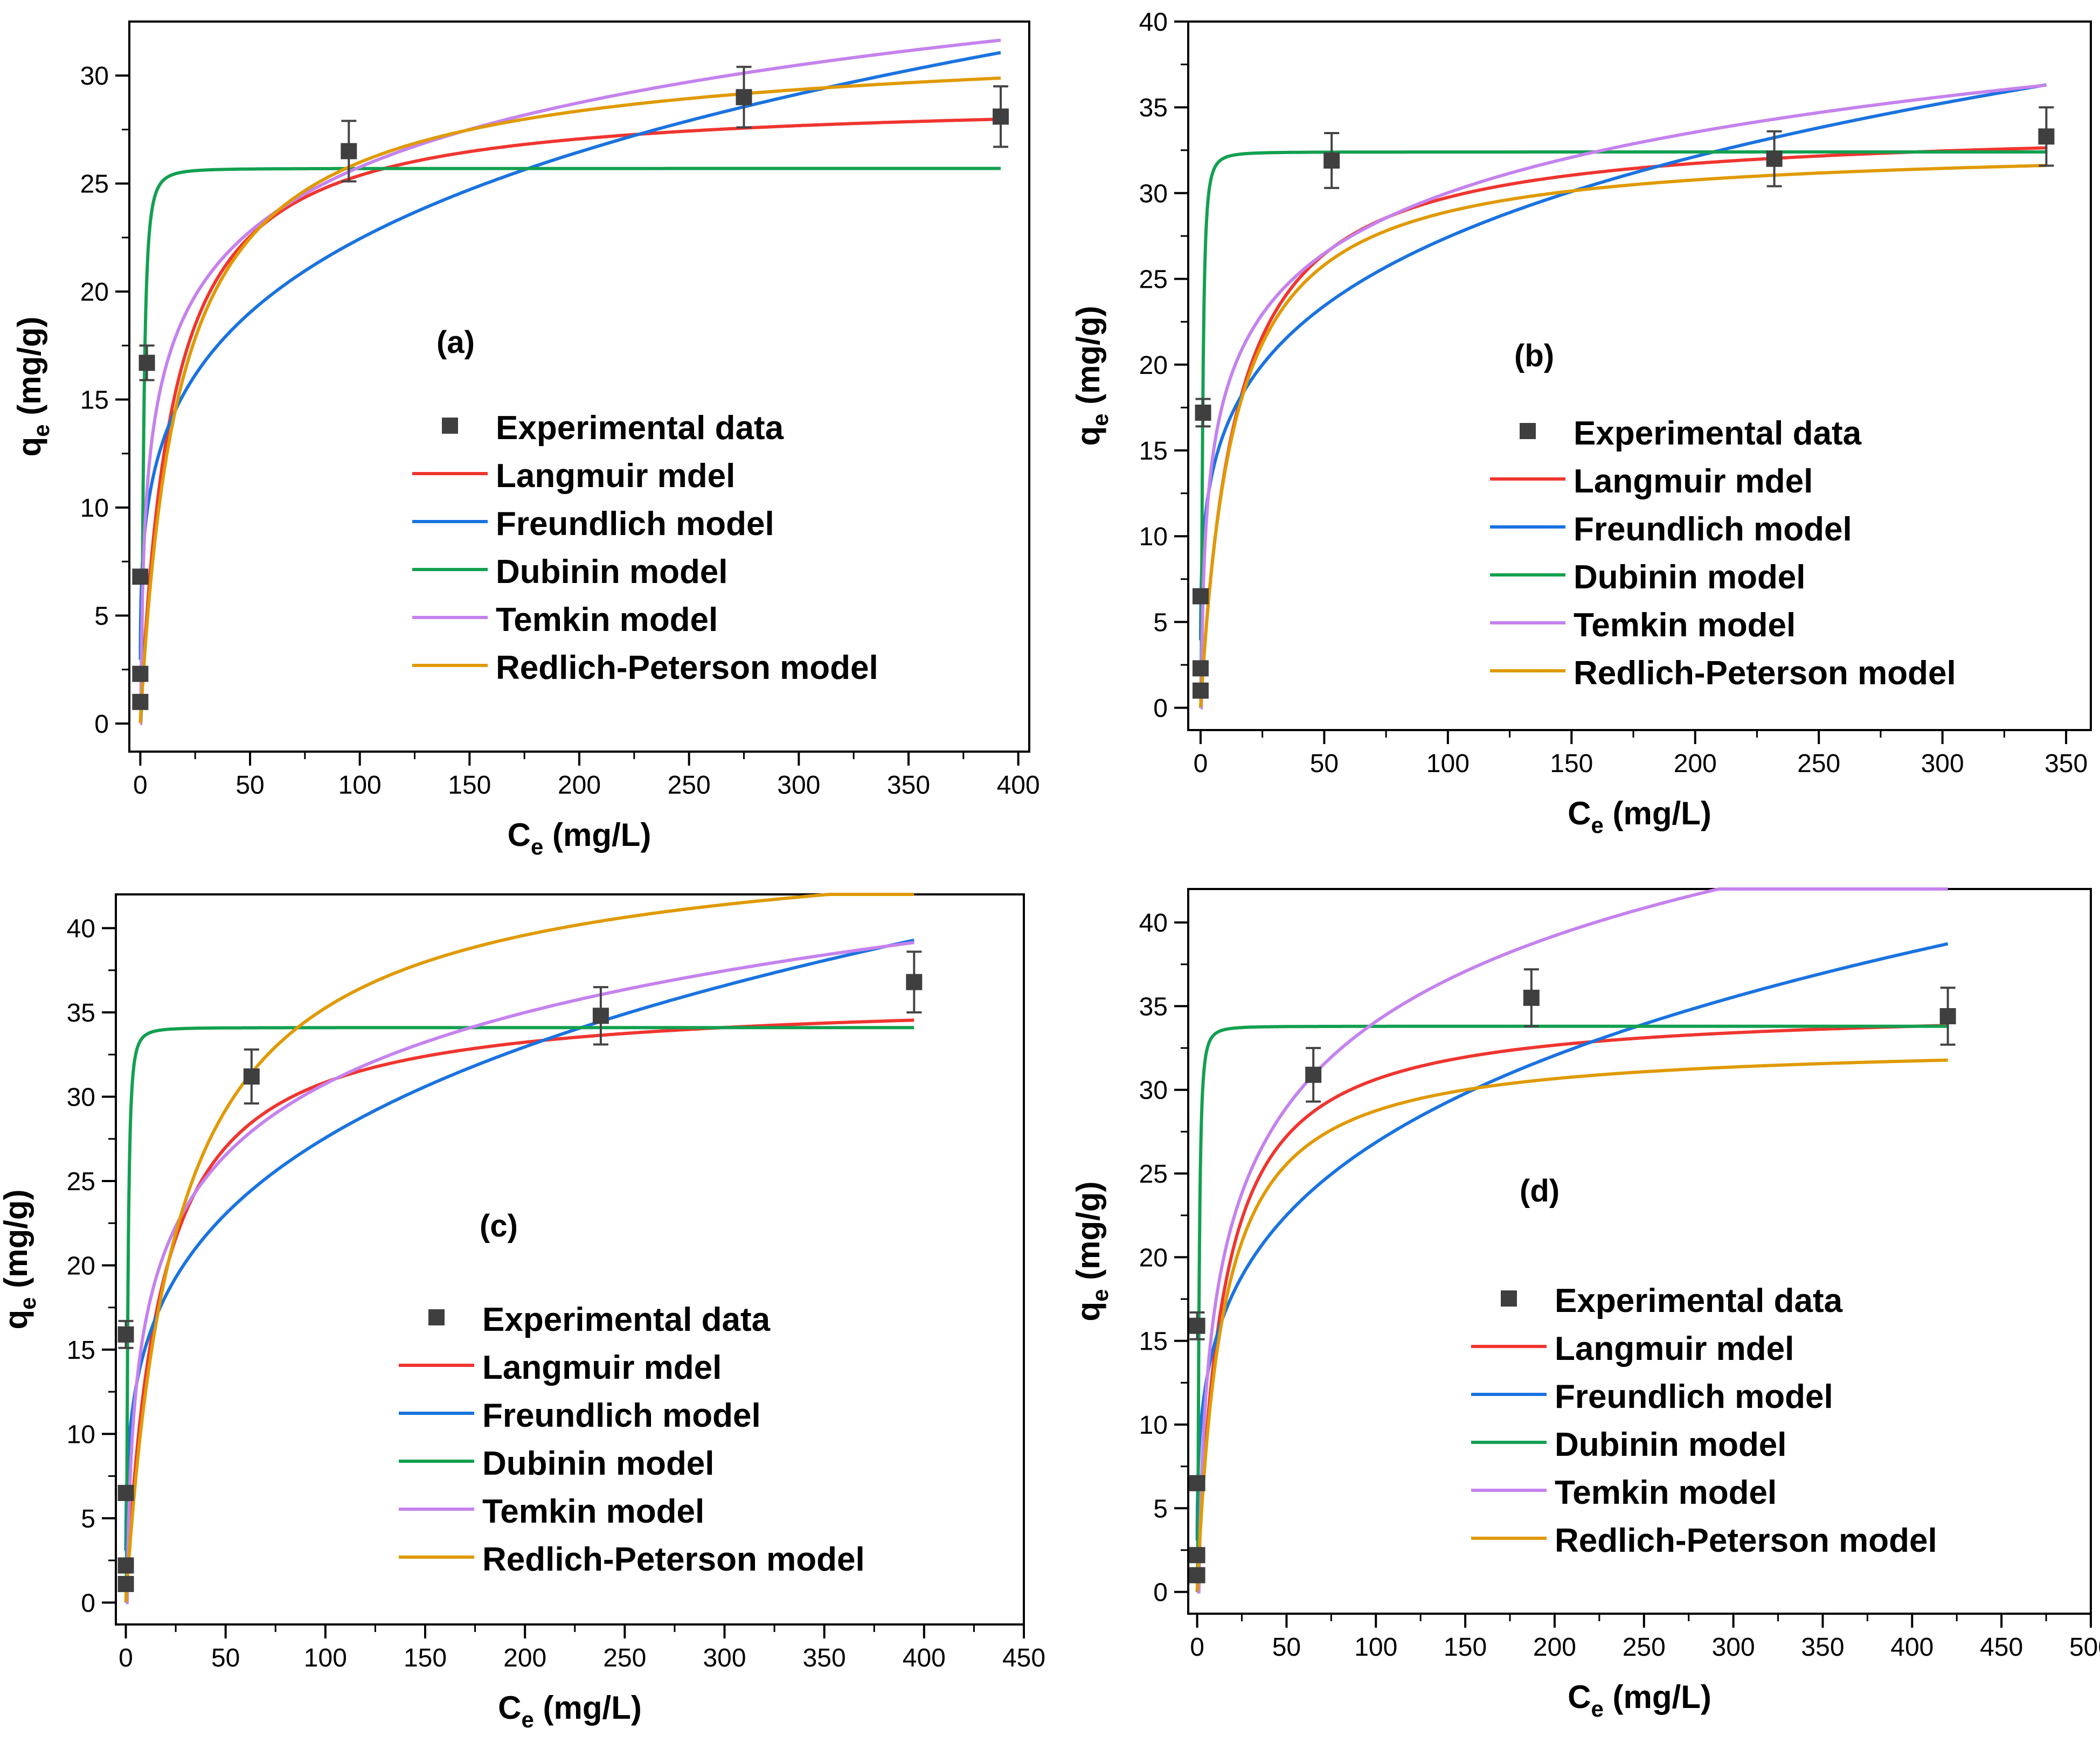  What do you see at coordinates (88, 1603) in the screenshot?
I see `y-tick-label: 0` at bounding box center [88, 1603].